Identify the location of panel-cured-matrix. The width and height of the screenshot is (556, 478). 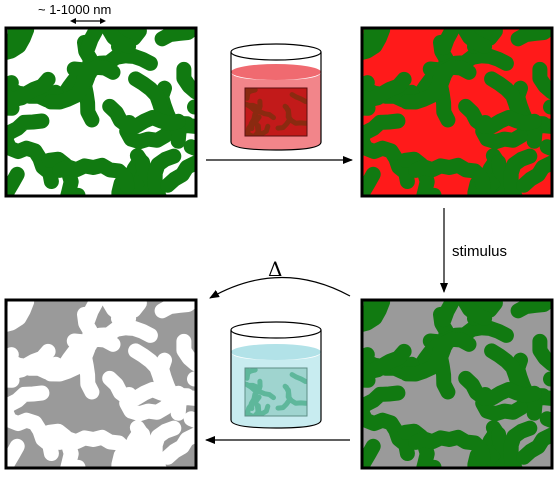
(457, 384).